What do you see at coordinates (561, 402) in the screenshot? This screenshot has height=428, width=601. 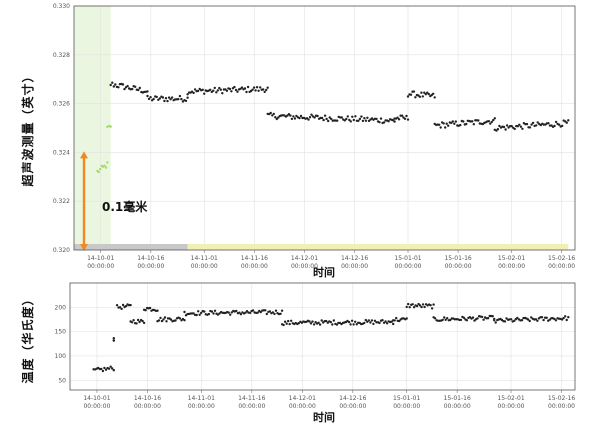 I see `x-tick-label: 15-02-16 00:00:00` at bounding box center [561, 402].